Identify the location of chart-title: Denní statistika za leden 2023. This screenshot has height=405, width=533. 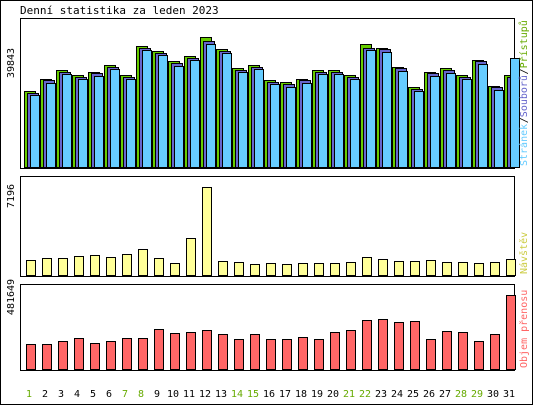
(119, 10).